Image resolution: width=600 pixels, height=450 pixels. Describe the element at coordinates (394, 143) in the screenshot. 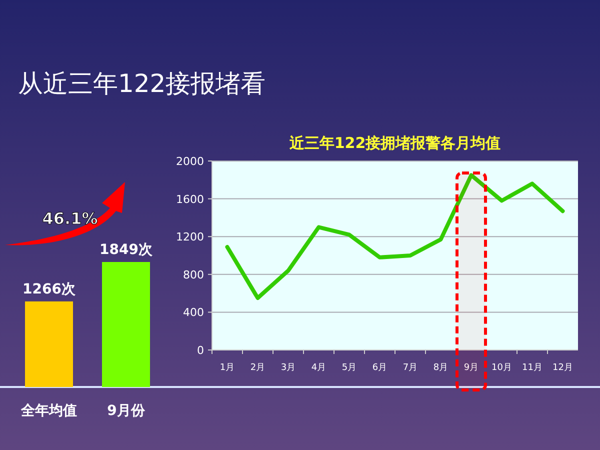

I see `chart-title: 近三年122接拥堵报警各月均值` at that location.